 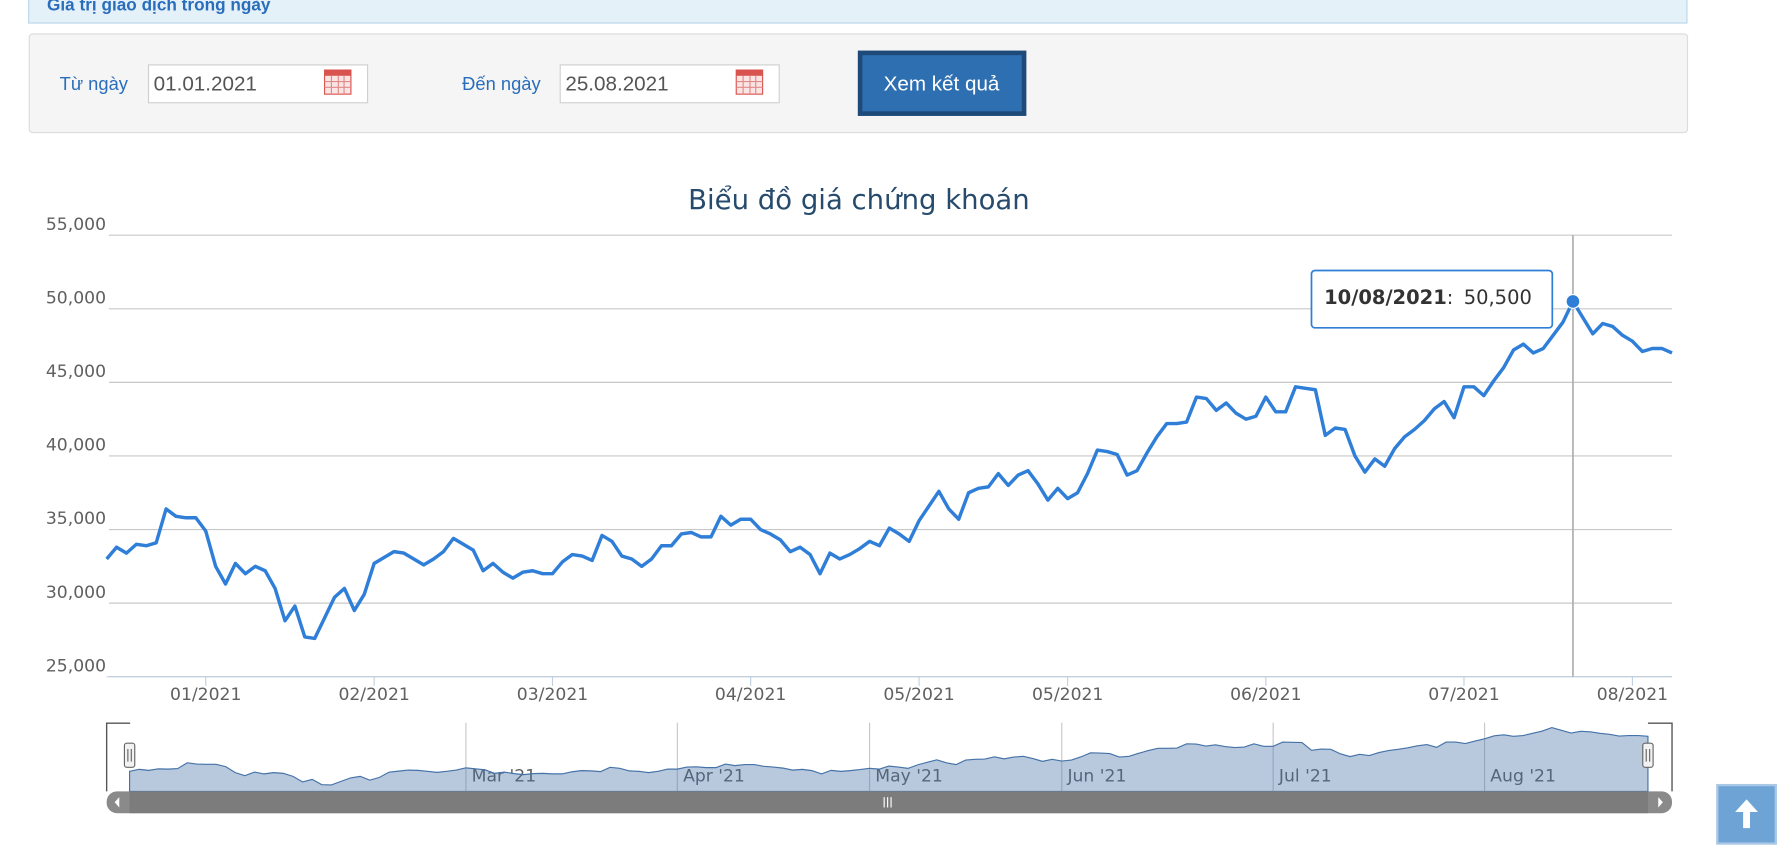 I want to click on x-tick-label: 08/2021, so click(x=1632, y=695).